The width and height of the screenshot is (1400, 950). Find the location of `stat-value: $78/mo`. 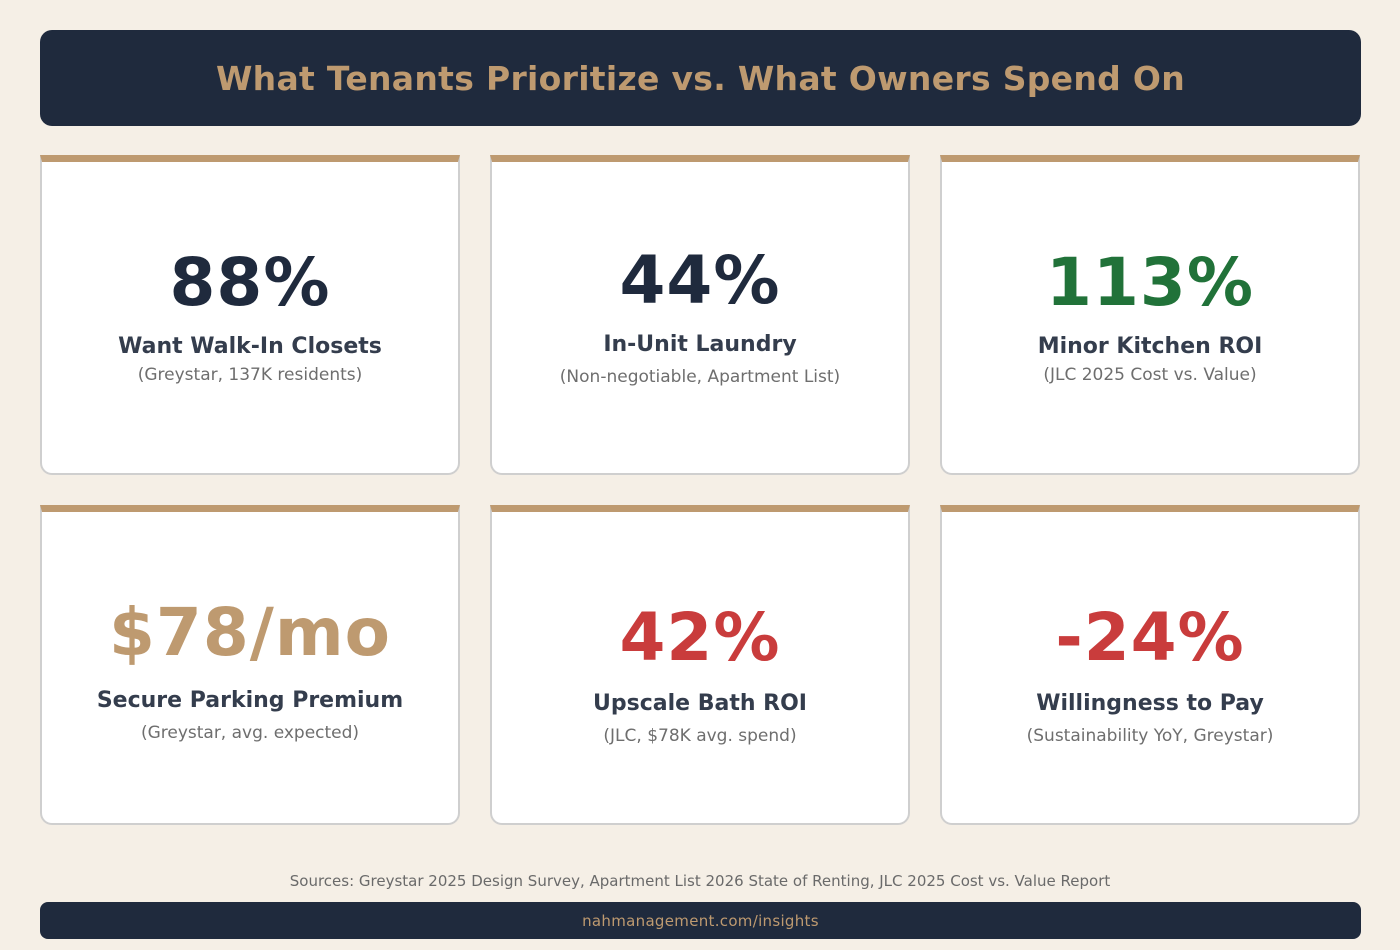

stat-value: $78/mo is located at coordinates (250, 632).